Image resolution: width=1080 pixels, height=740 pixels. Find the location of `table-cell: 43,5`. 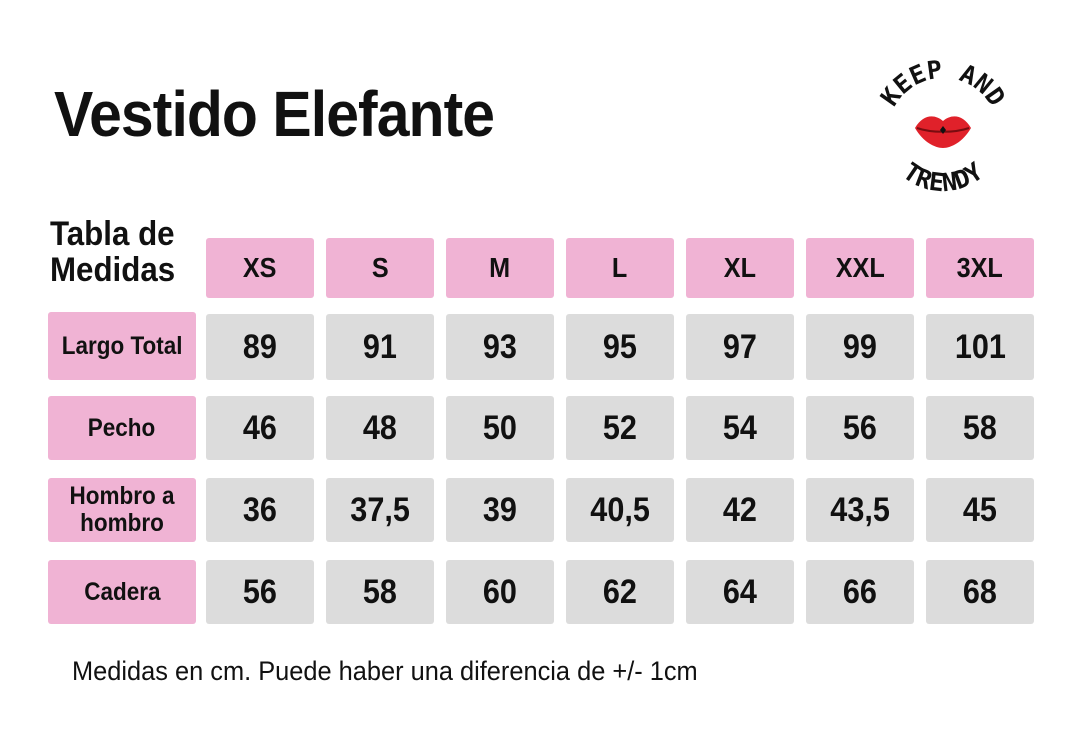

table-cell: 43,5 is located at coordinates (860, 510).